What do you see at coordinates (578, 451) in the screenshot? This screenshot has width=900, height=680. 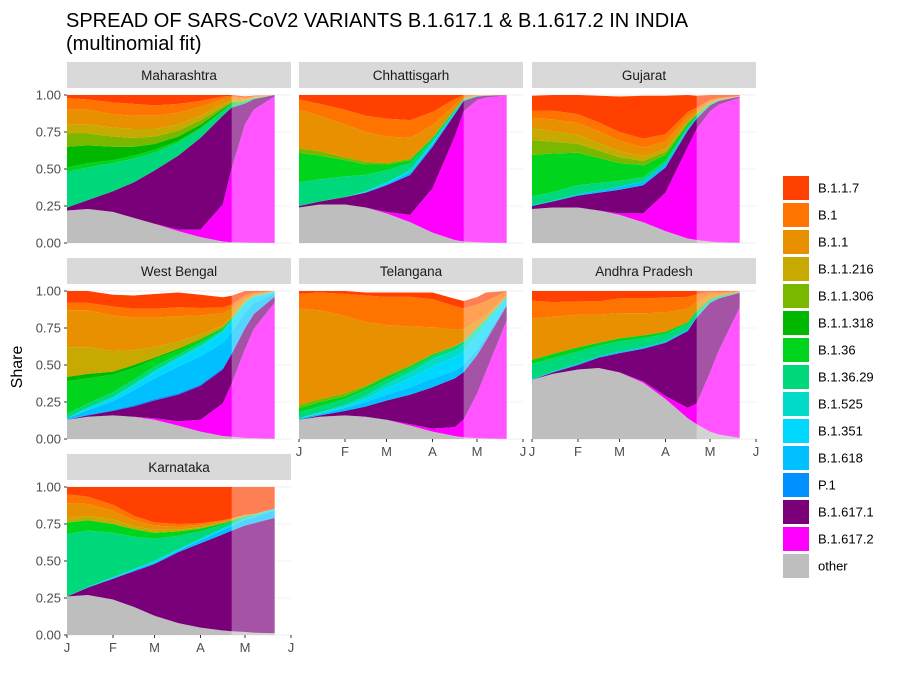 I see `x-tick-label: F` at bounding box center [578, 451].